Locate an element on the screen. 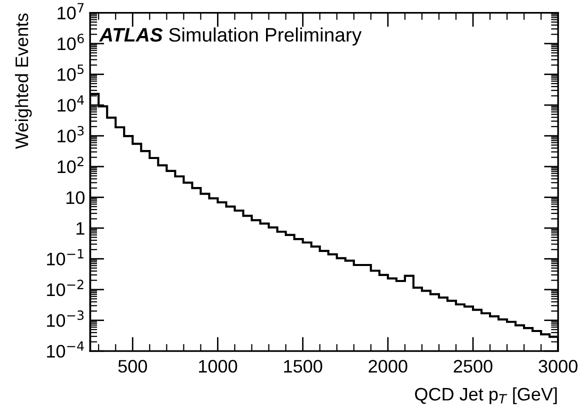 The width and height of the screenshot is (585, 414). y-tick-label: 10$^{6}$ is located at coordinates (71, 42).